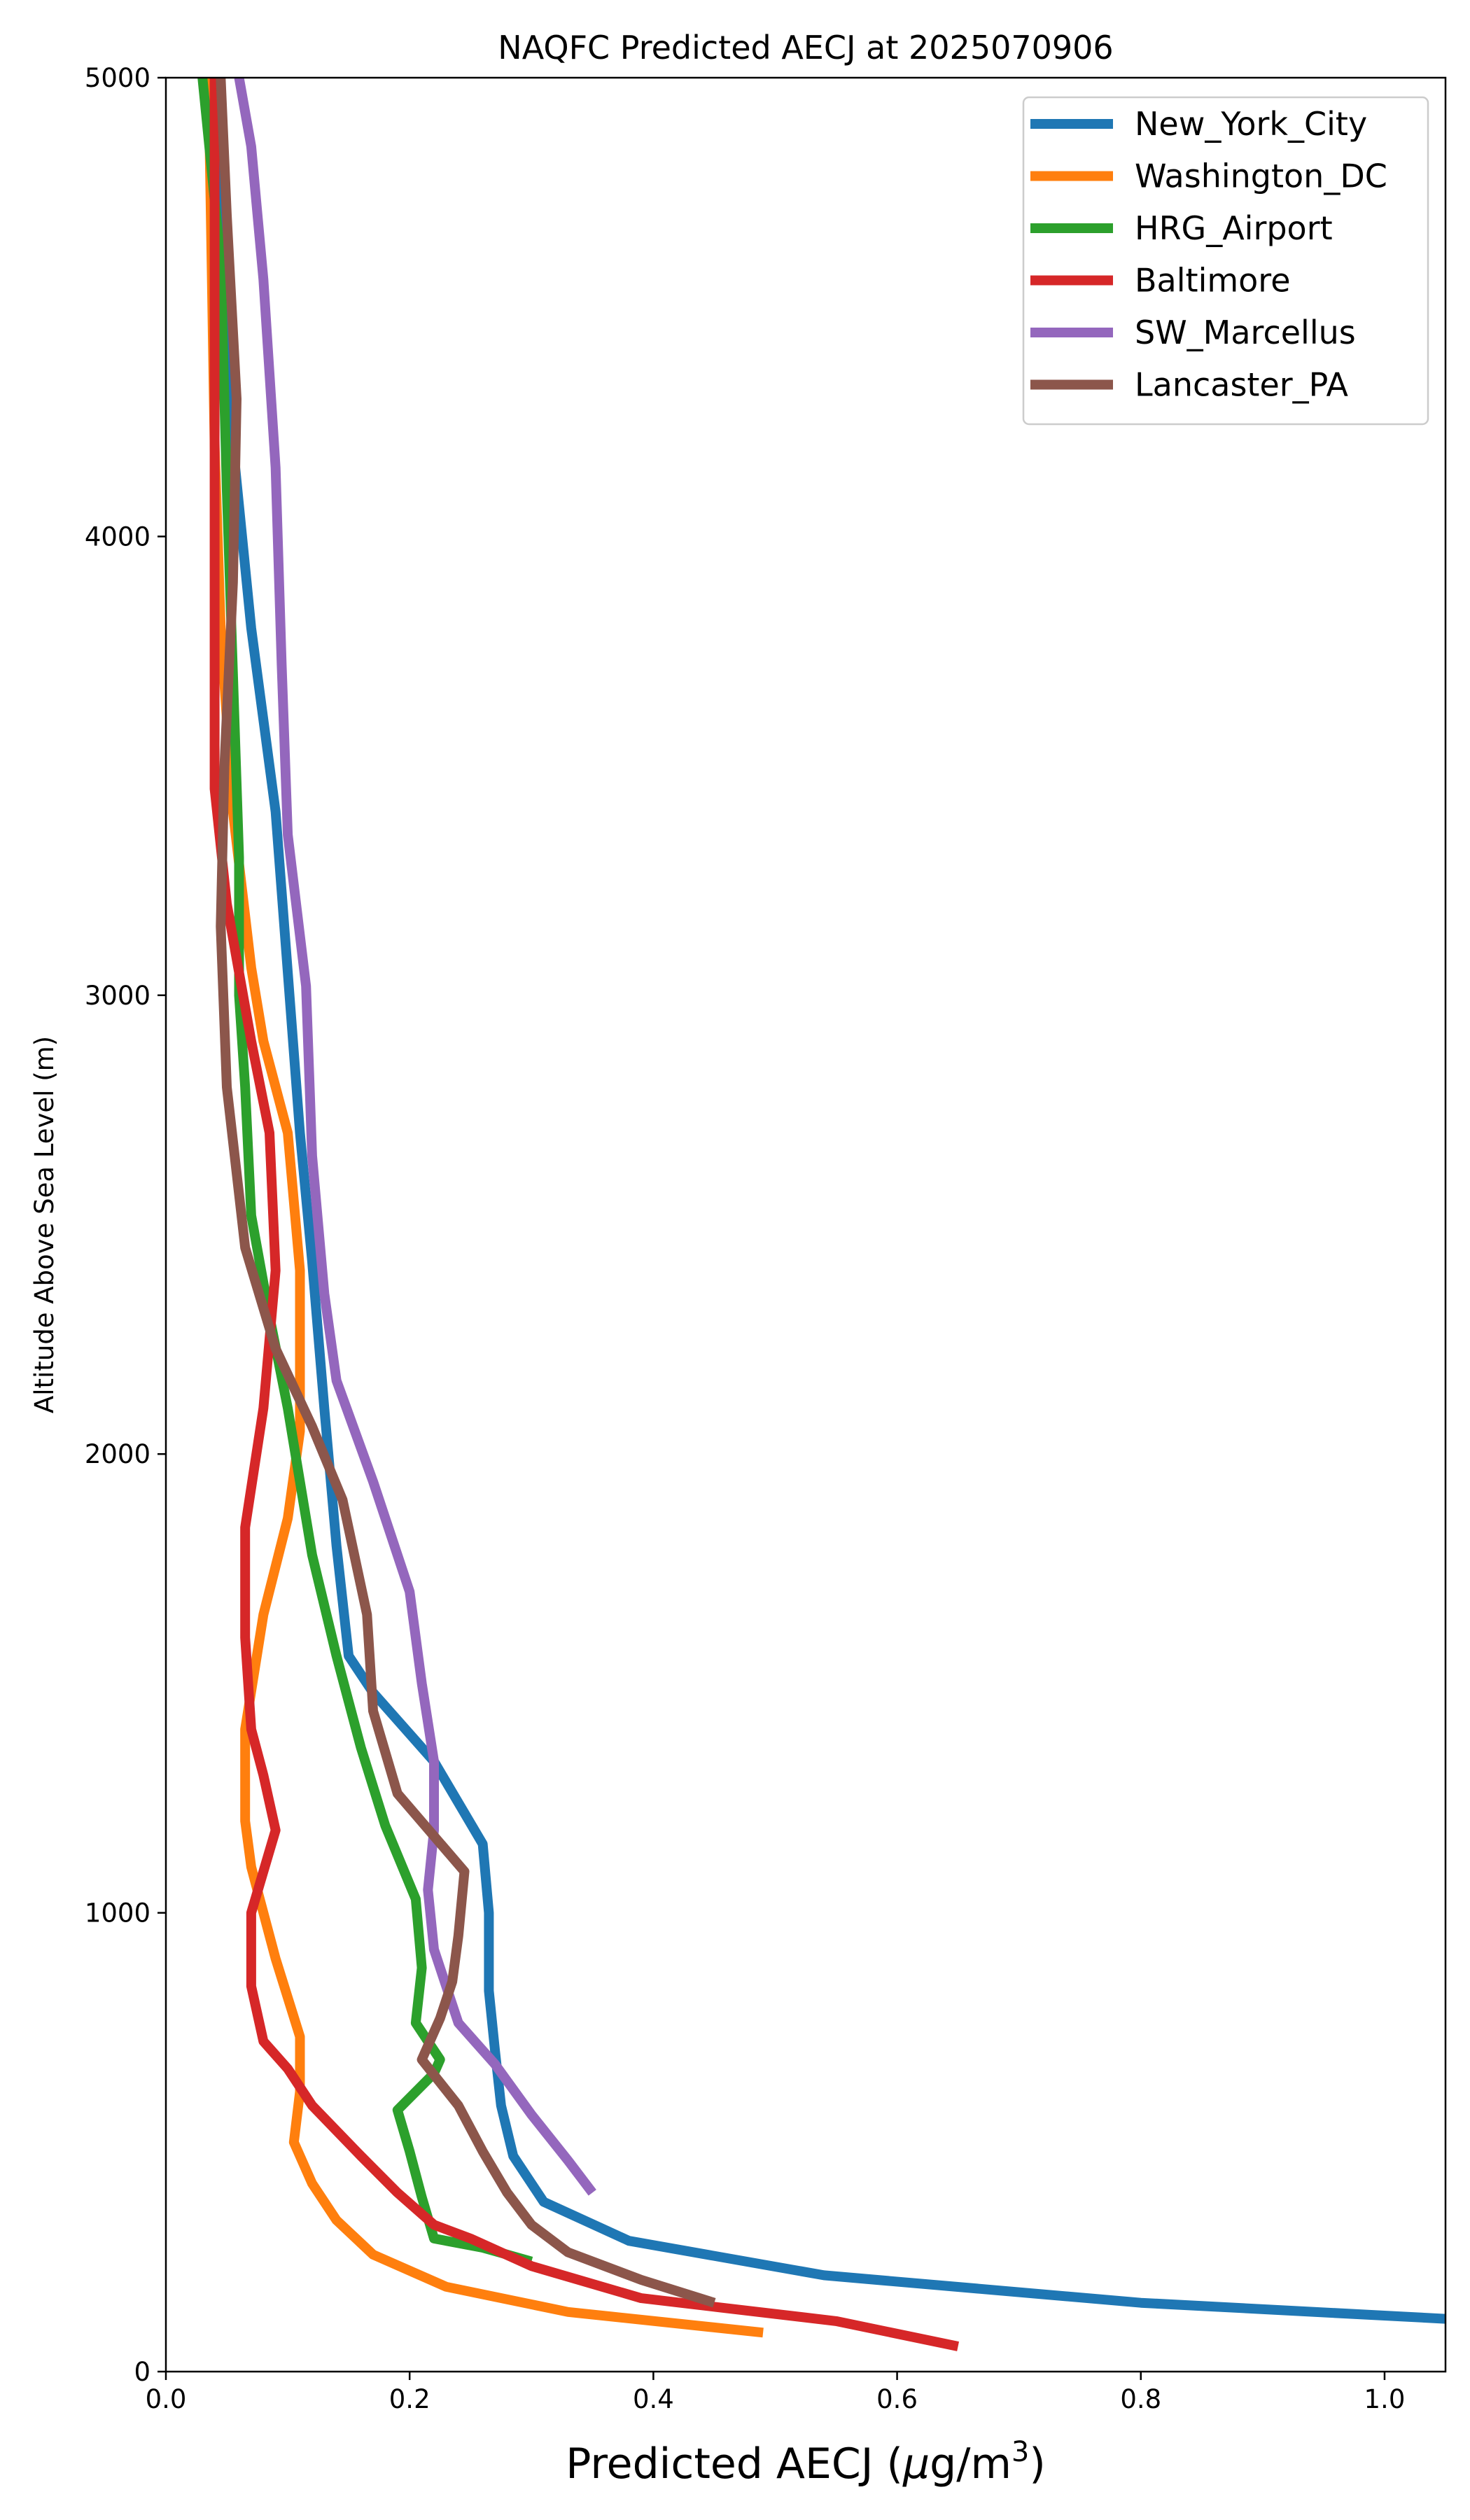 The image size is (1470, 2520). Describe the element at coordinates (1261, 176) in the screenshot. I see `legend-label: Washington_DC` at that location.